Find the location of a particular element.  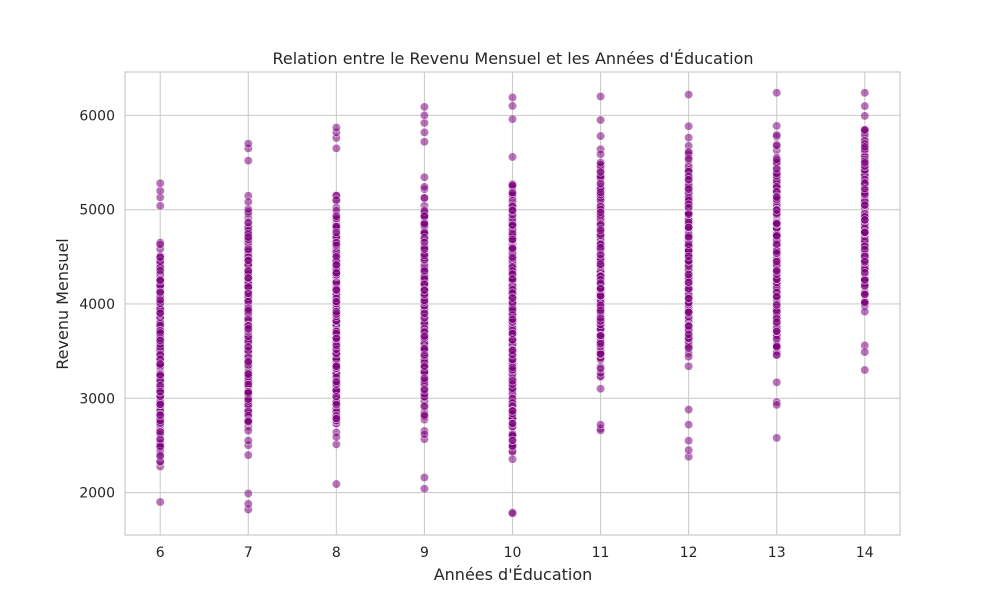

x-tick-label: 7 is located at coordinates (248, 553).